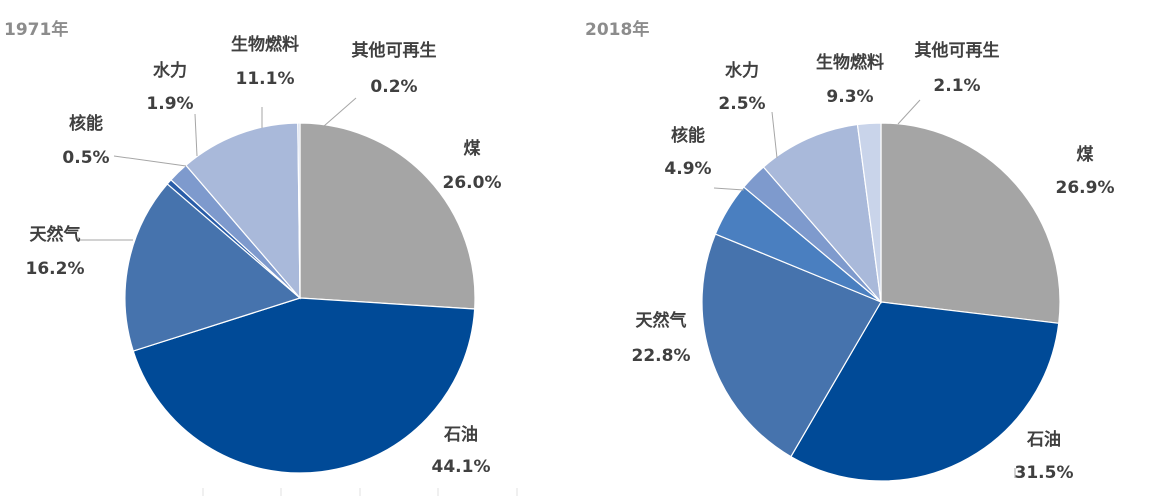 This screenshot has width=1161, height=496. What do you see at coordinates (461, 467) in the screenshot?
I see `value-label-oil: 44.1%` at bounding box center [461, 467].